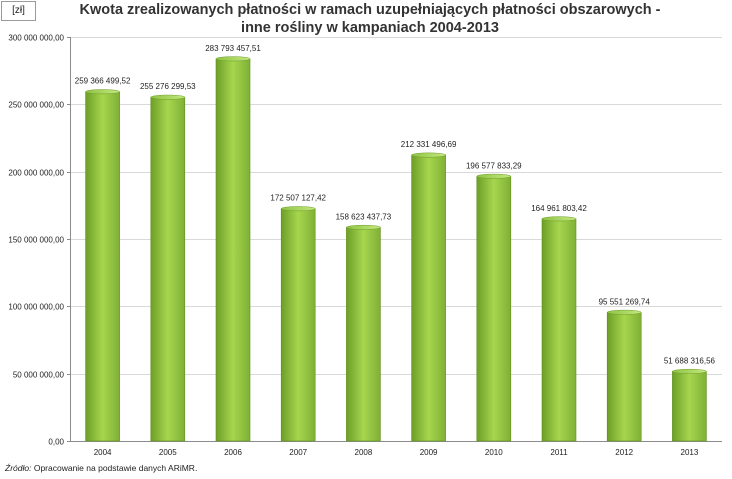 The width and height of the screenshot is (732, 479). Describe the element at coordinates (689, 371) in the screenshot. I see `bar-top-2013` at that location.